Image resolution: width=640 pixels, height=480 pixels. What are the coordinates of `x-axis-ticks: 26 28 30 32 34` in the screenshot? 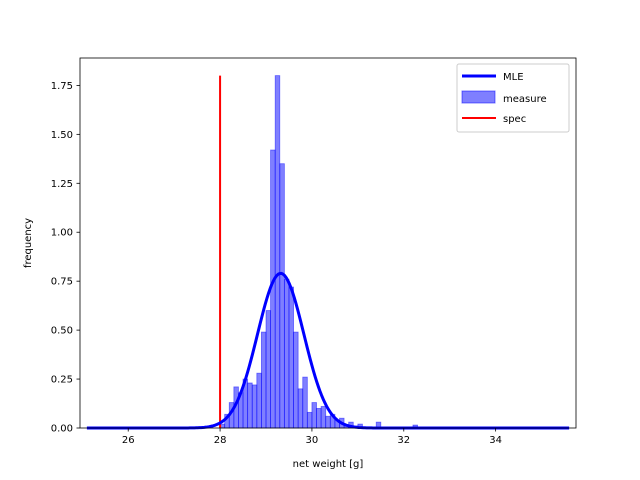 It's located at (312, 437).